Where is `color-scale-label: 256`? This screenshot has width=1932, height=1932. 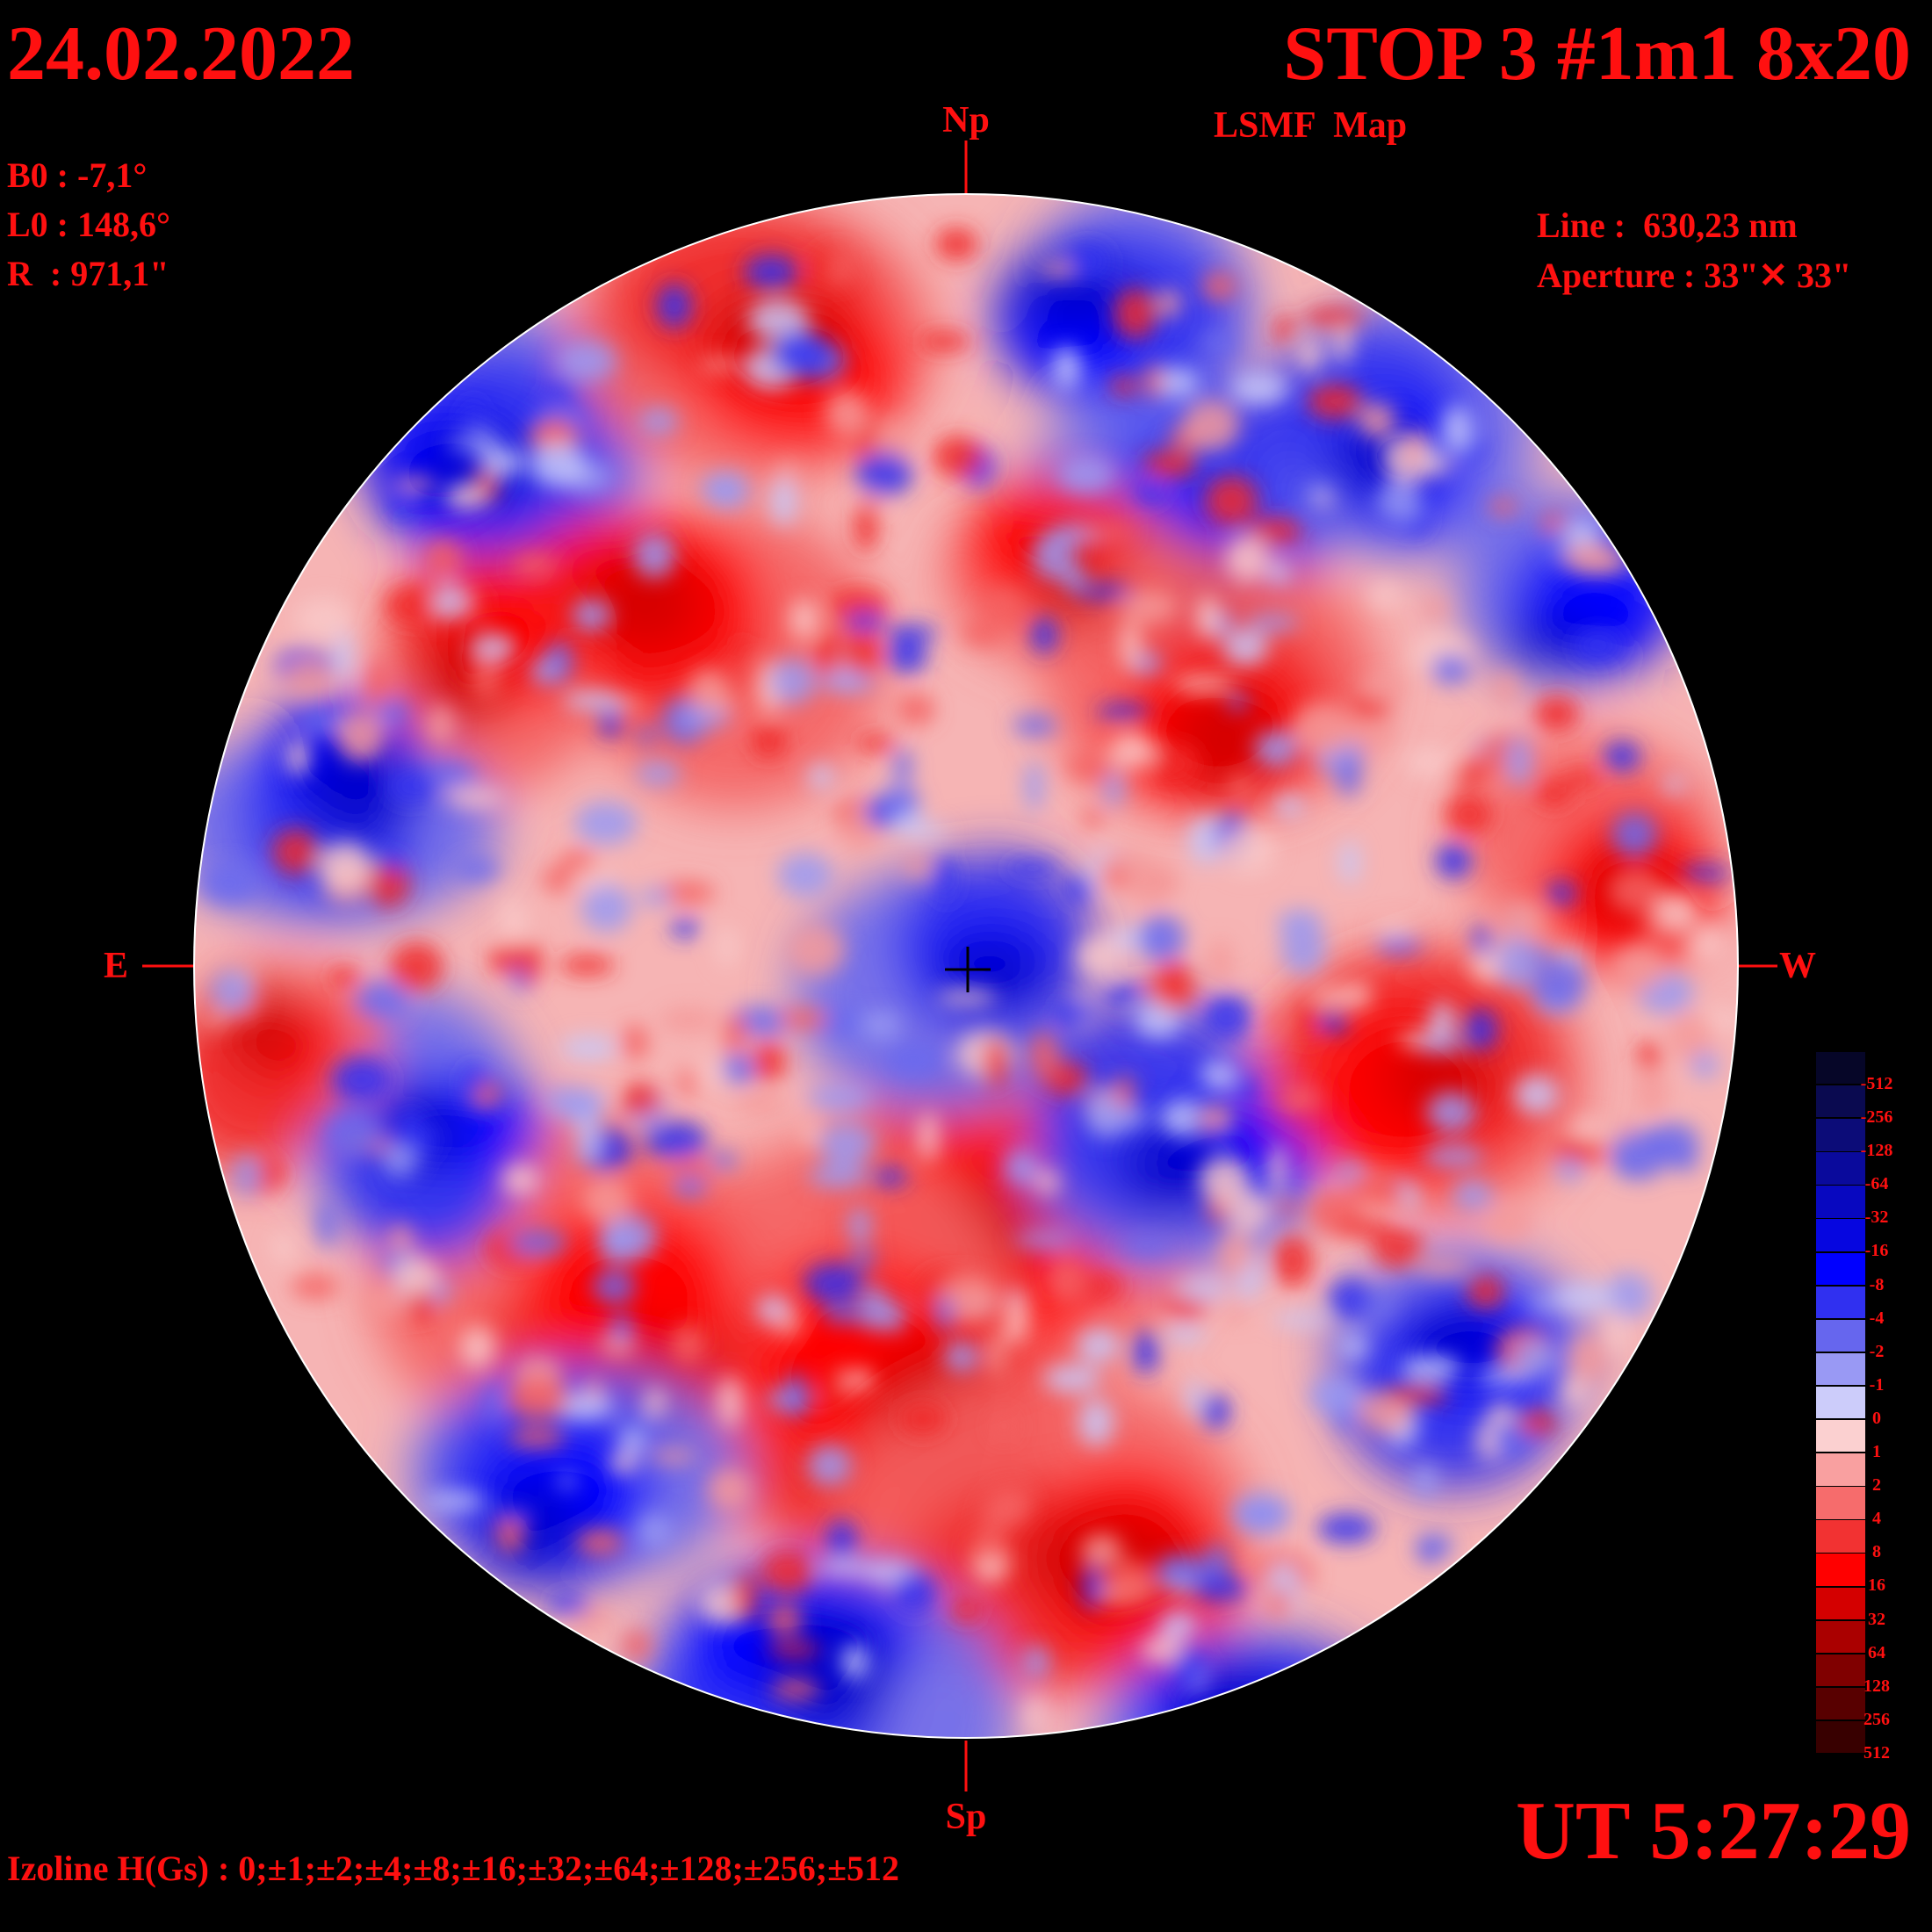 color-scale-label: 256 is located at coordinates (1877, 1719).